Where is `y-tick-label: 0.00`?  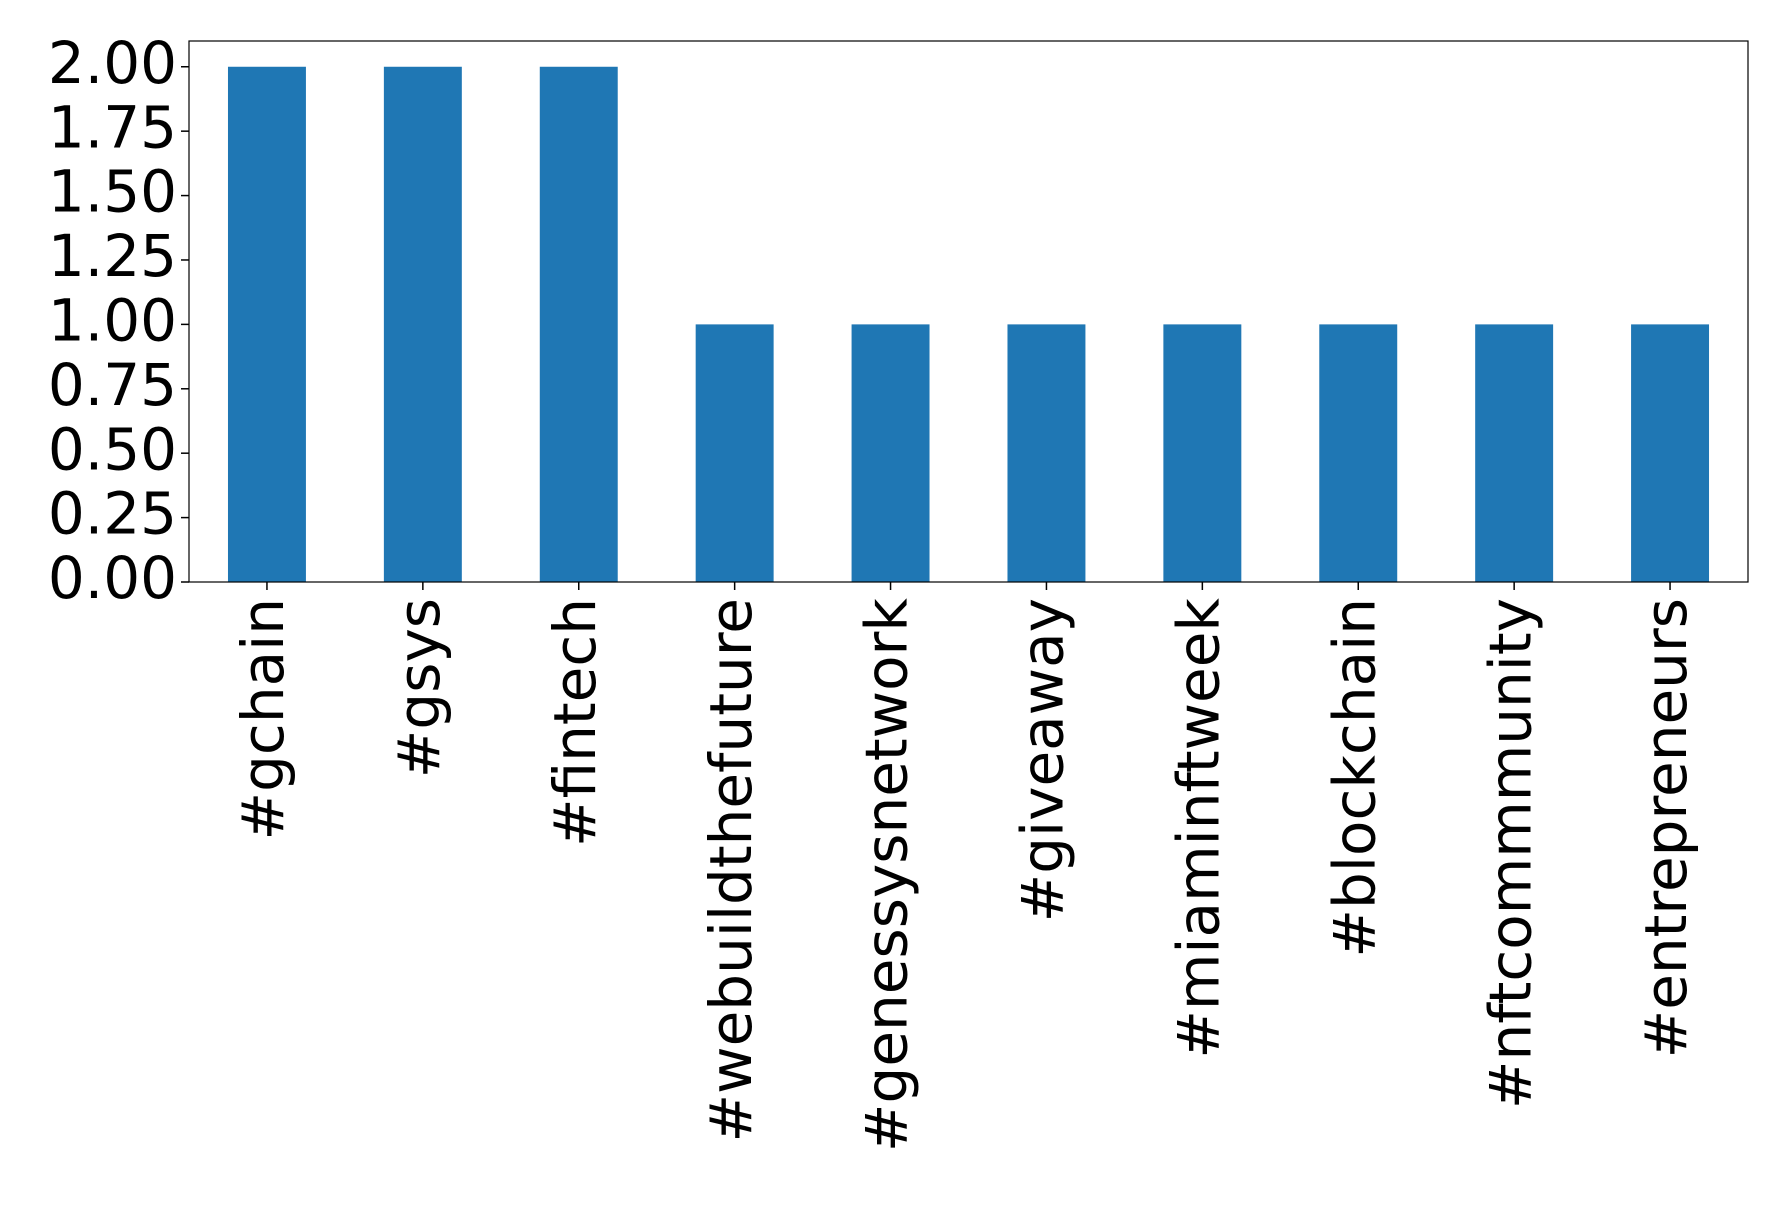 y-tick-label: 0.00 is located at coordinates (112, 578).